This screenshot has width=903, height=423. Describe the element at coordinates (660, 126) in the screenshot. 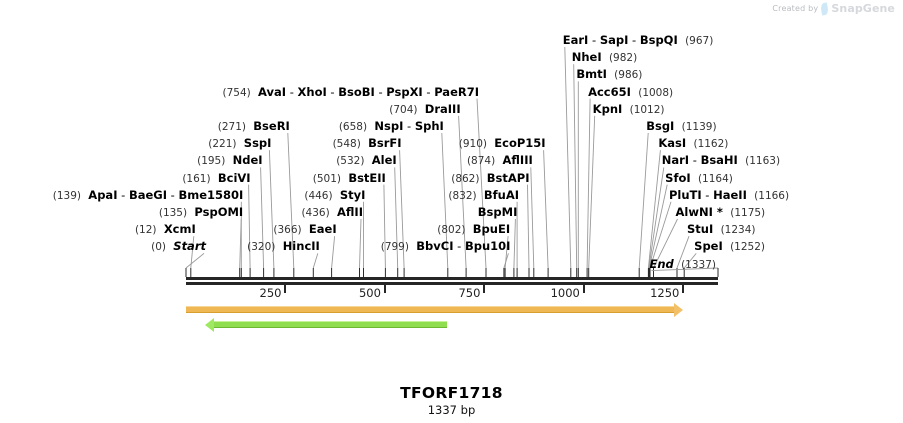

I see `enzyme-name: BsgI` at that location.